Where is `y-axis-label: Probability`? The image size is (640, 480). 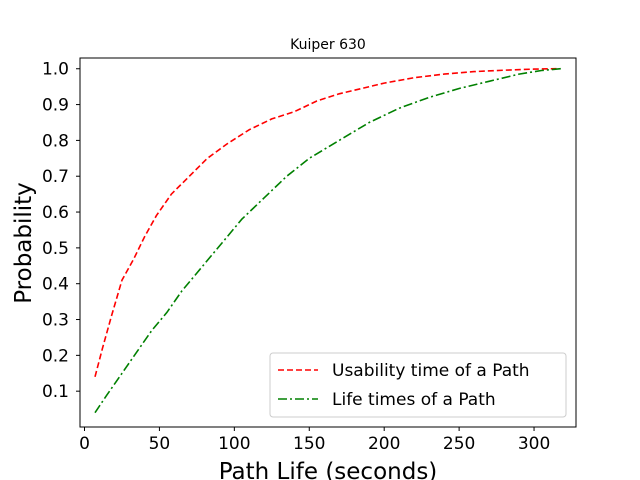 y-axis-label: Probability is located at coordinates (24, 243).